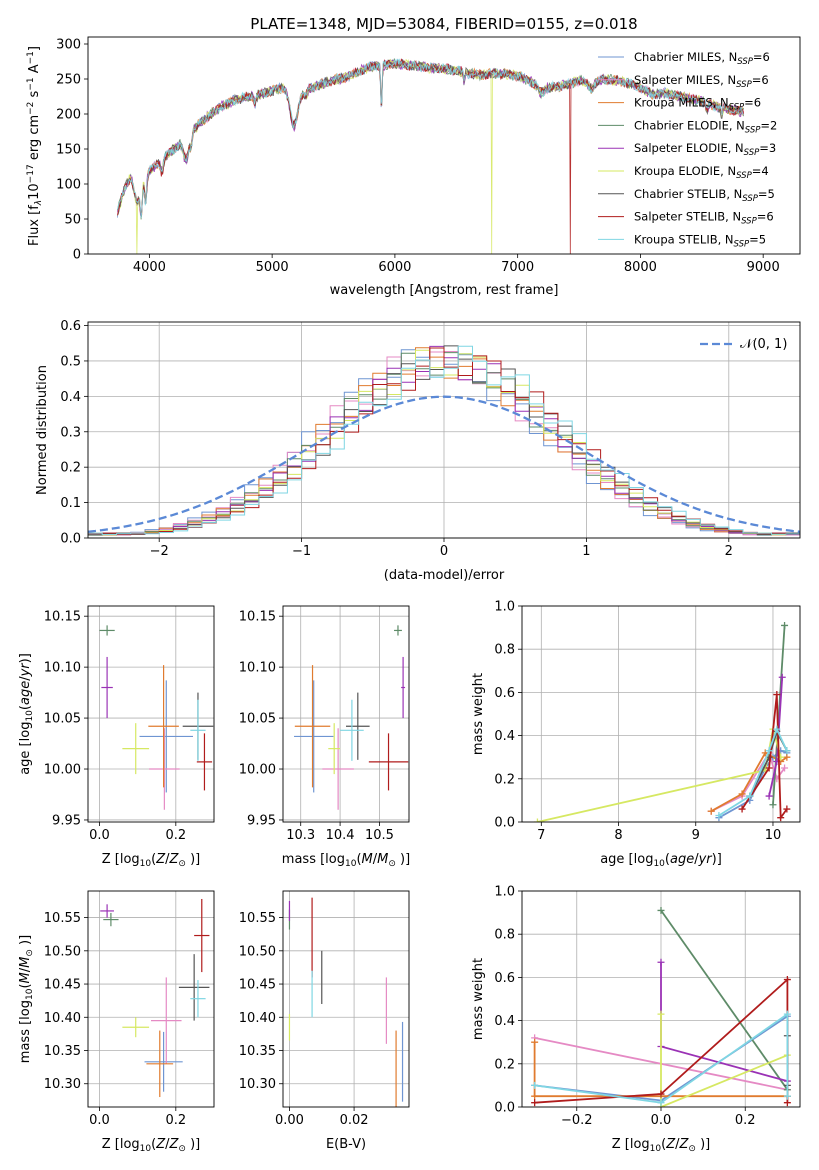  What do you see at coordinates (761, 57) in the screenshot?
I see `legend-count: =6` at bounding box center [761, 57].